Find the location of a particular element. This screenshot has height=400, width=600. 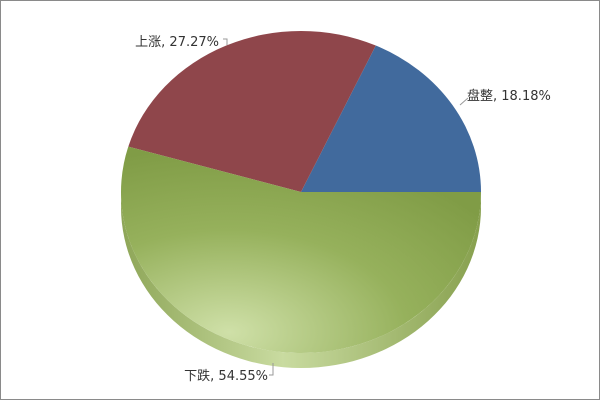

pie-slice-盘整 is located at coordinates (391, 119).